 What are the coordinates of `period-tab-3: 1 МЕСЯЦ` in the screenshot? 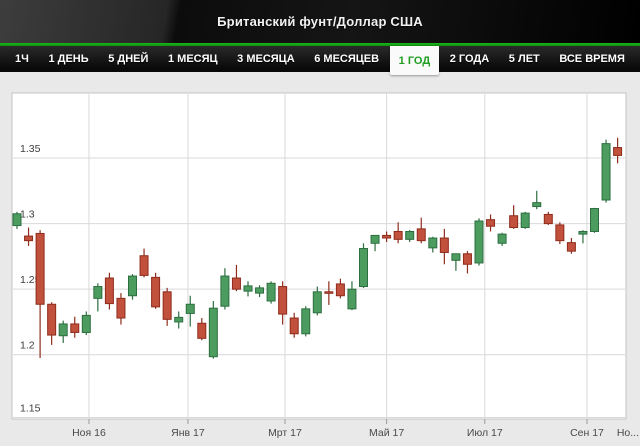 It's located at (193, 59).